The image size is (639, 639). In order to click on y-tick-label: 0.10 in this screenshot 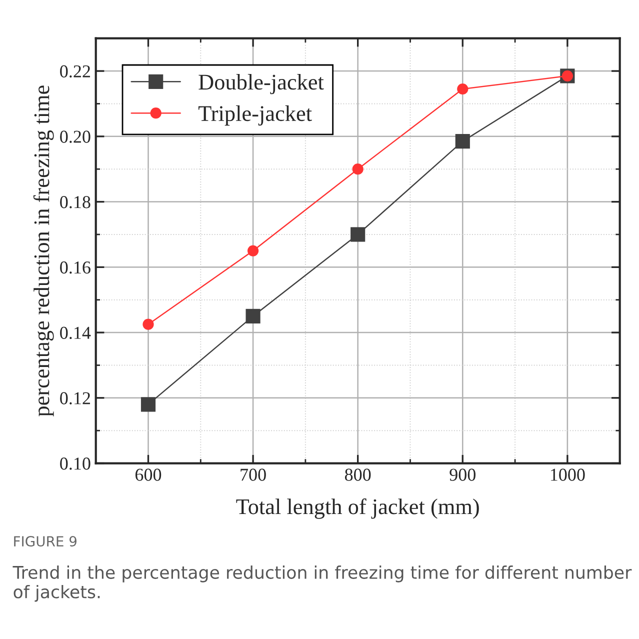, I will do `click(75, 464)`.